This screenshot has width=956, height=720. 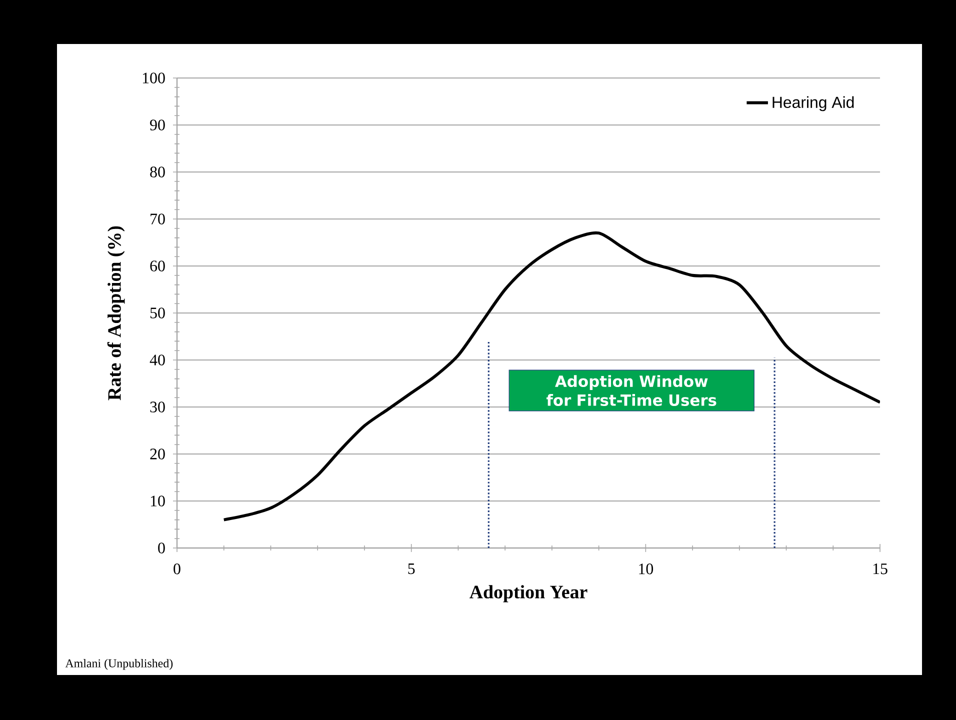 I want to click on y-tick-label: 70, so click(x=157, y=219).